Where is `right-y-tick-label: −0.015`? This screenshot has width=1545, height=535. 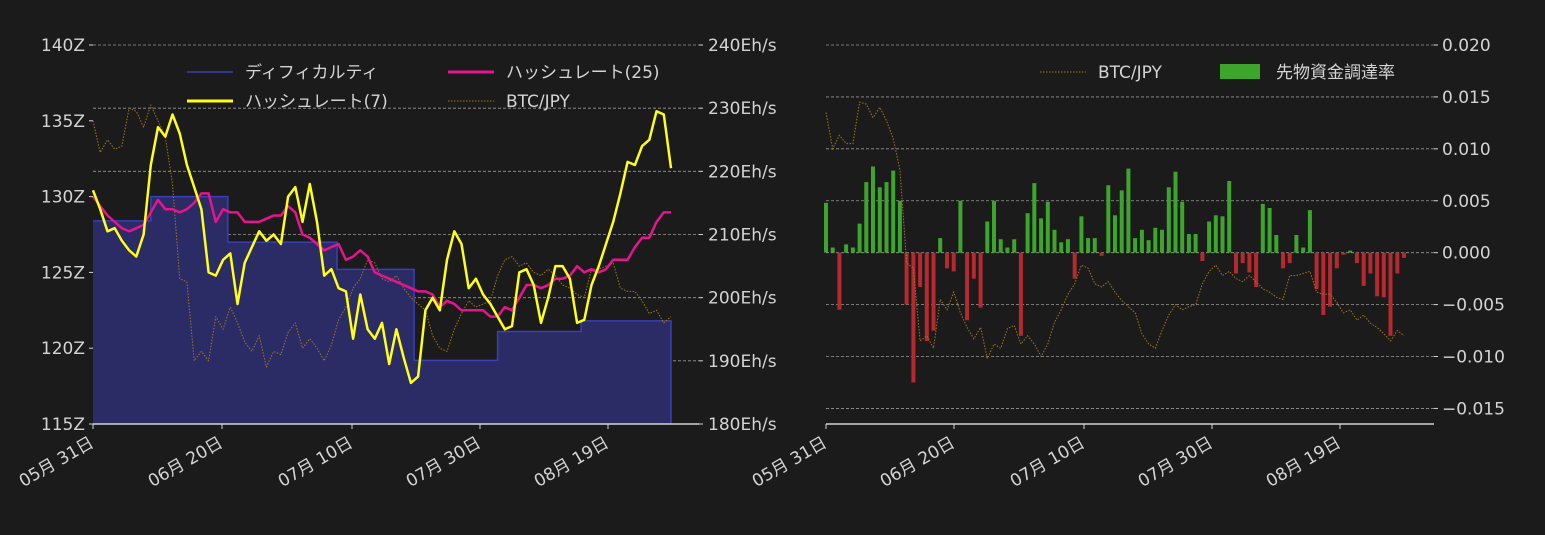
right-y-tick-label: −0.015 is located at coordinates (1473, 409).